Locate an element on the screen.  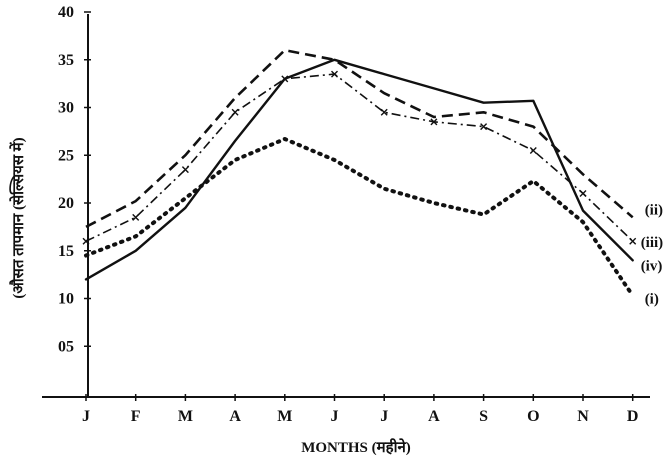
y-tick-label: 35 is located at coordinates (66, 60).